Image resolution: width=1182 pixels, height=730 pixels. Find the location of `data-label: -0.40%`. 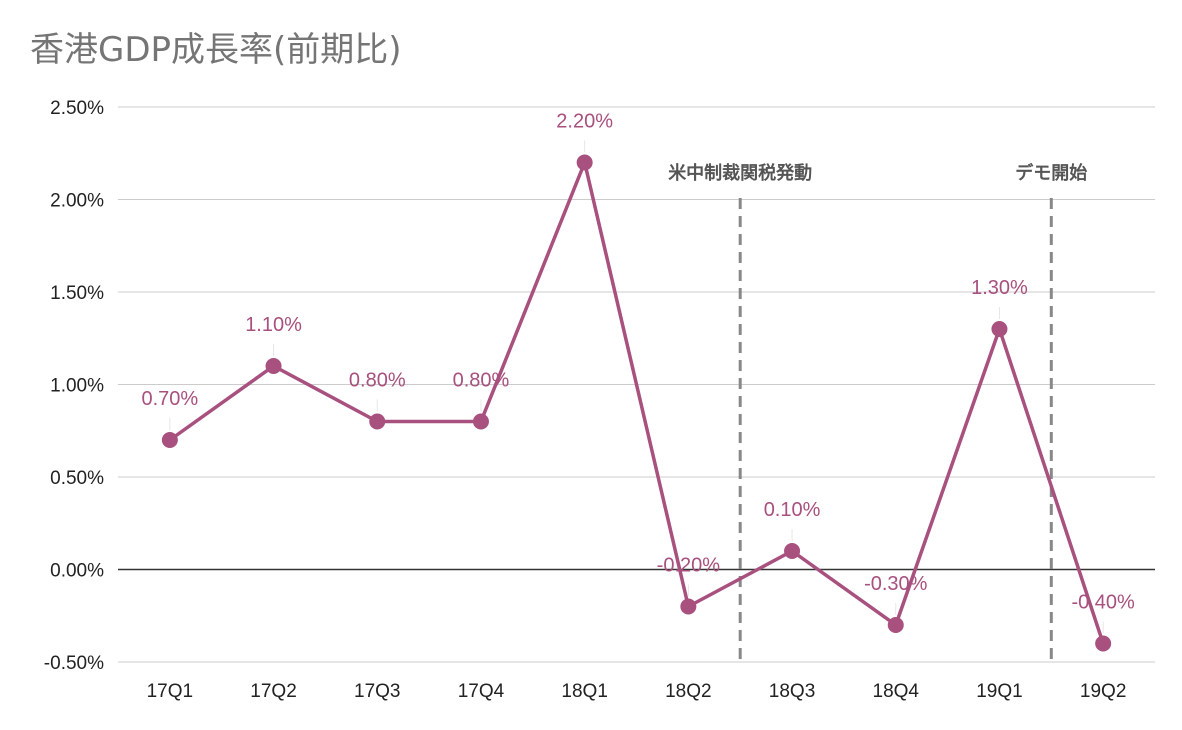

data-label: -0.40% is located at coordinates (1103, 603).